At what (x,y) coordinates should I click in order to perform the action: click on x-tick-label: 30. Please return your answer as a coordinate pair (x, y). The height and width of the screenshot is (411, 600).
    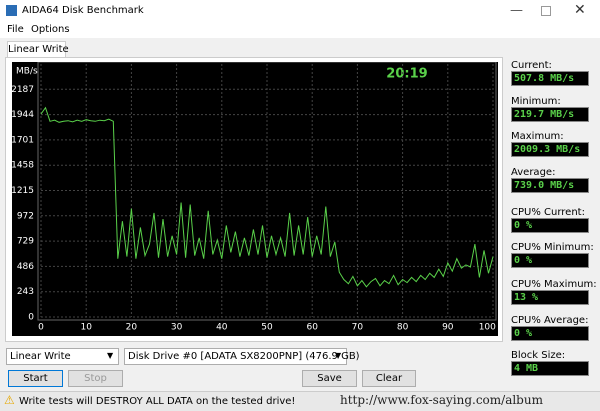
    Looking at the image, I should click on (177, 328).